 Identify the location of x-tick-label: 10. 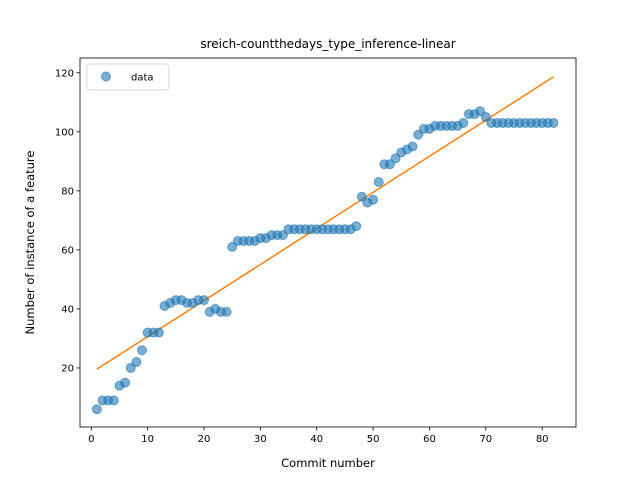
(147, 439).